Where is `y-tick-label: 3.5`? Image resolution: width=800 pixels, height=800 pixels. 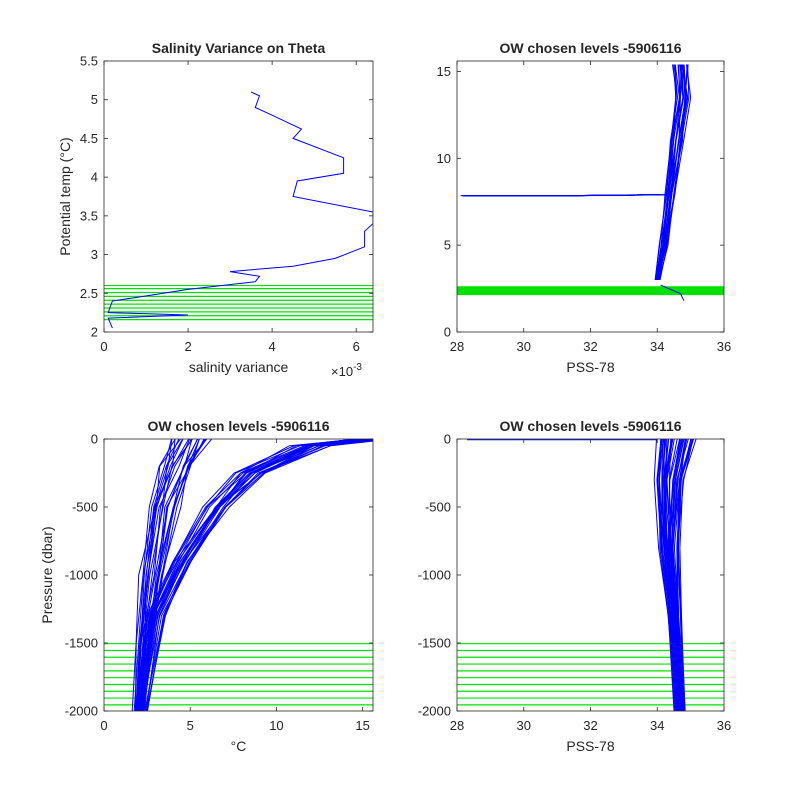
y-tick-label: 3.5 is located at coordinates (89, 215).